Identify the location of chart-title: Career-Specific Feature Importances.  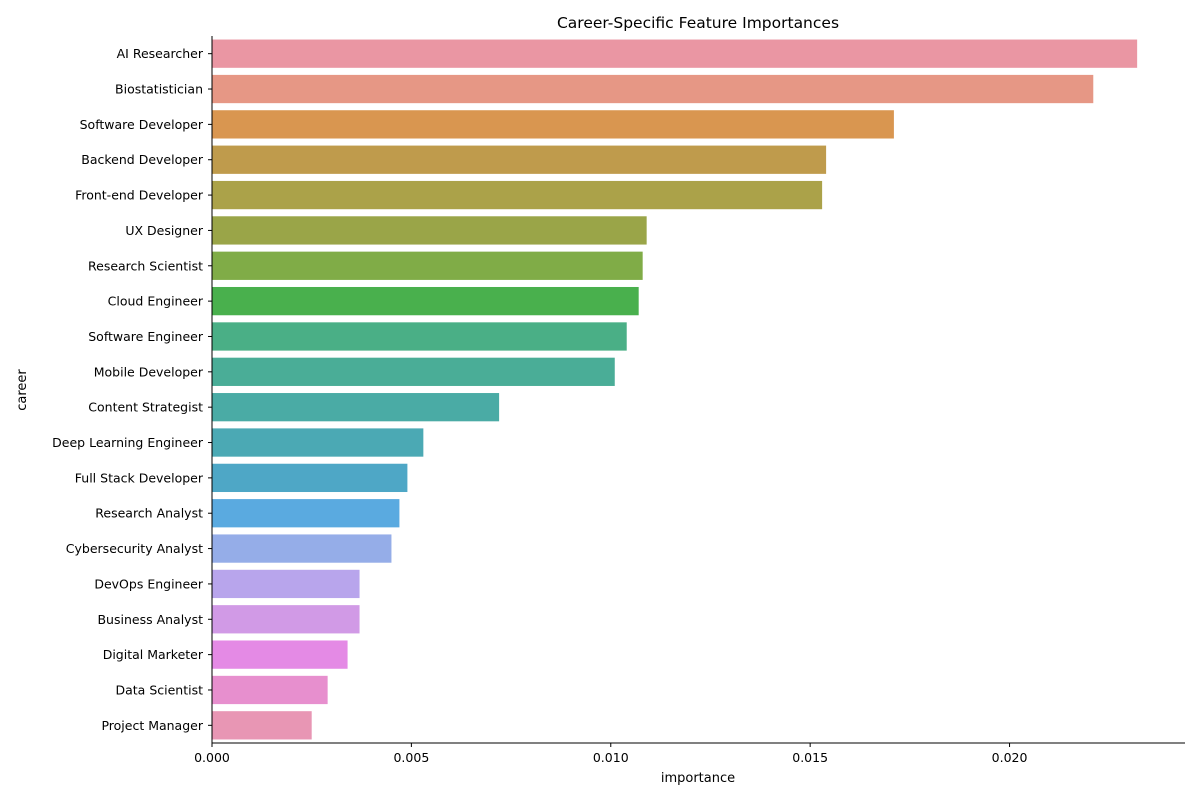
(698, 23).